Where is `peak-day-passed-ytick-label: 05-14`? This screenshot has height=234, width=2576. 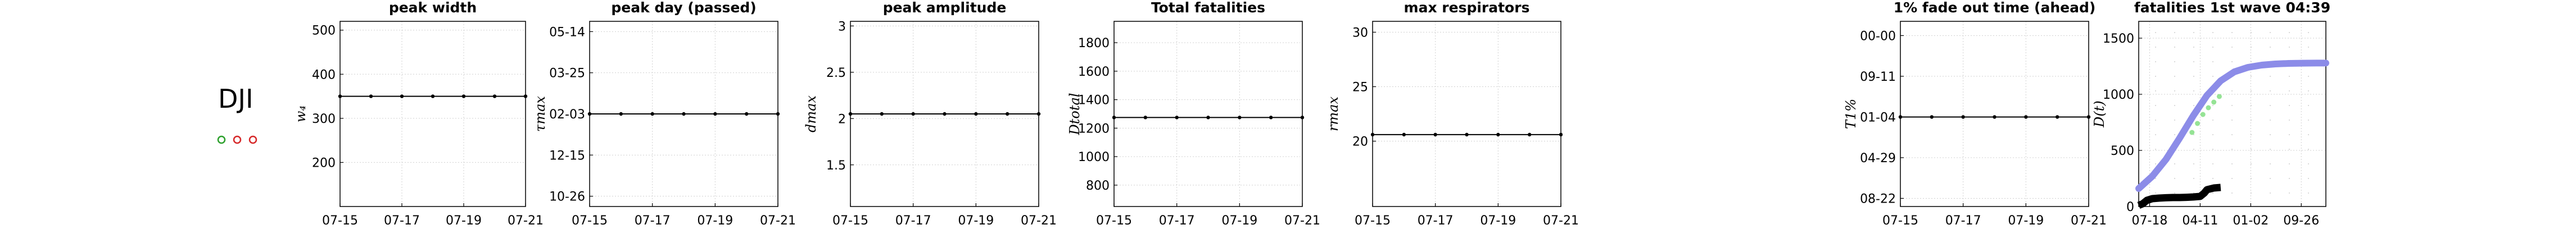
peak-day-passed-ytick-label: 05-14 is located at coordinates (567, 32).